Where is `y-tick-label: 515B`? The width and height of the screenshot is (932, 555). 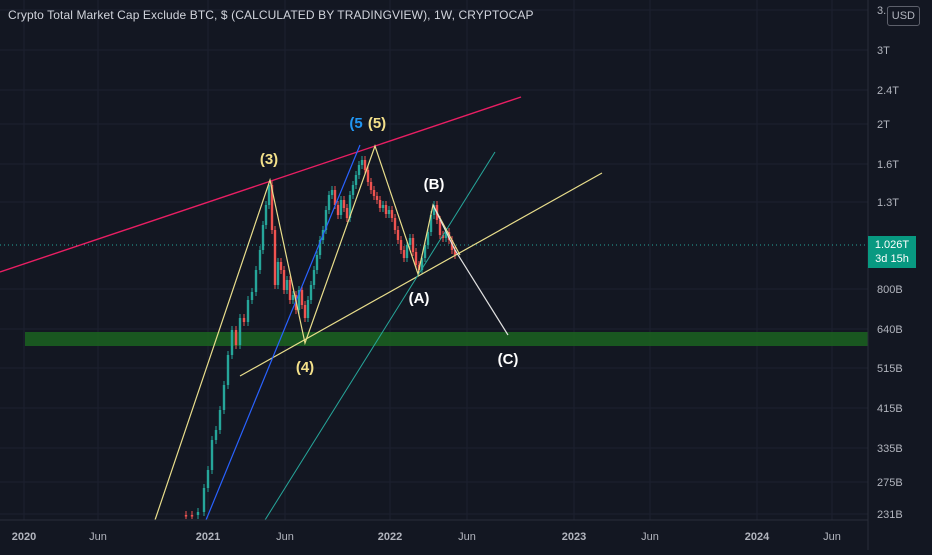 y-tick-label: 515B is located at coordinates (890, 369).